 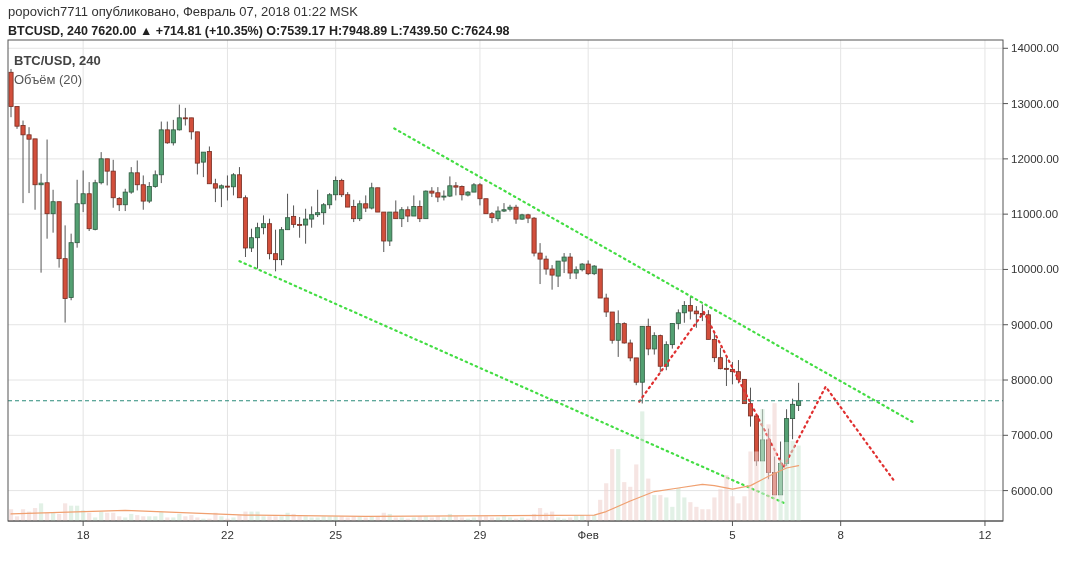 I want to click on y-tick-label: 10000.00, so click(x=1035, y=269).